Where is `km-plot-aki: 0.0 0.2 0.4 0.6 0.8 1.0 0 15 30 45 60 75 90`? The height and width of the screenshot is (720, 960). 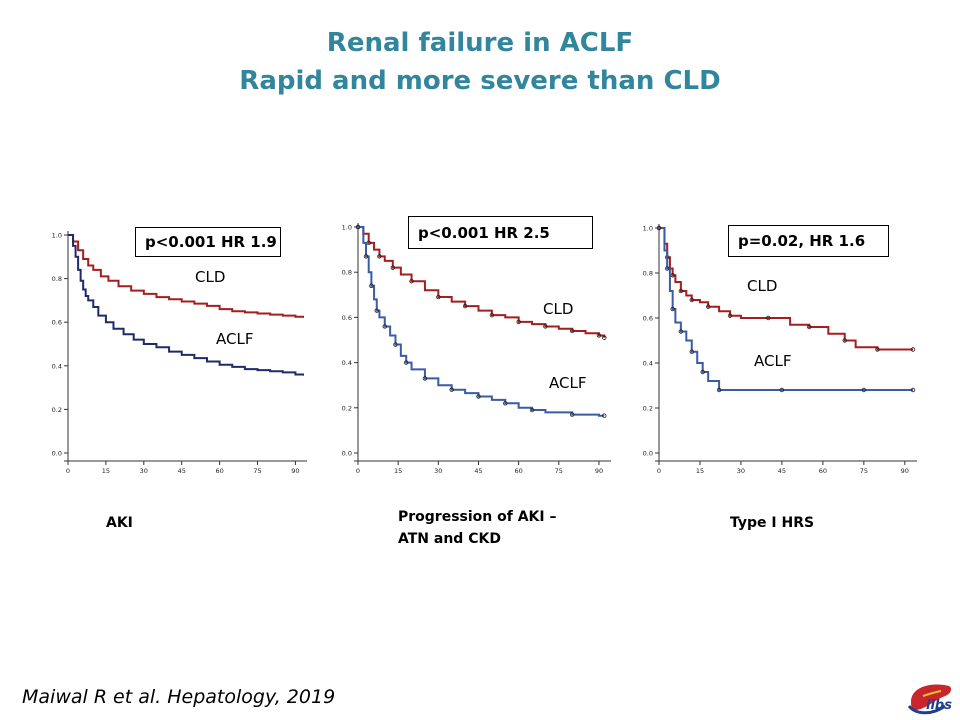
km-plot-aki: 0.0 0.2 0.4 0.6 0.8 1.0 0 15 30 45 60 75 90 is located at coordinates (179, 353).